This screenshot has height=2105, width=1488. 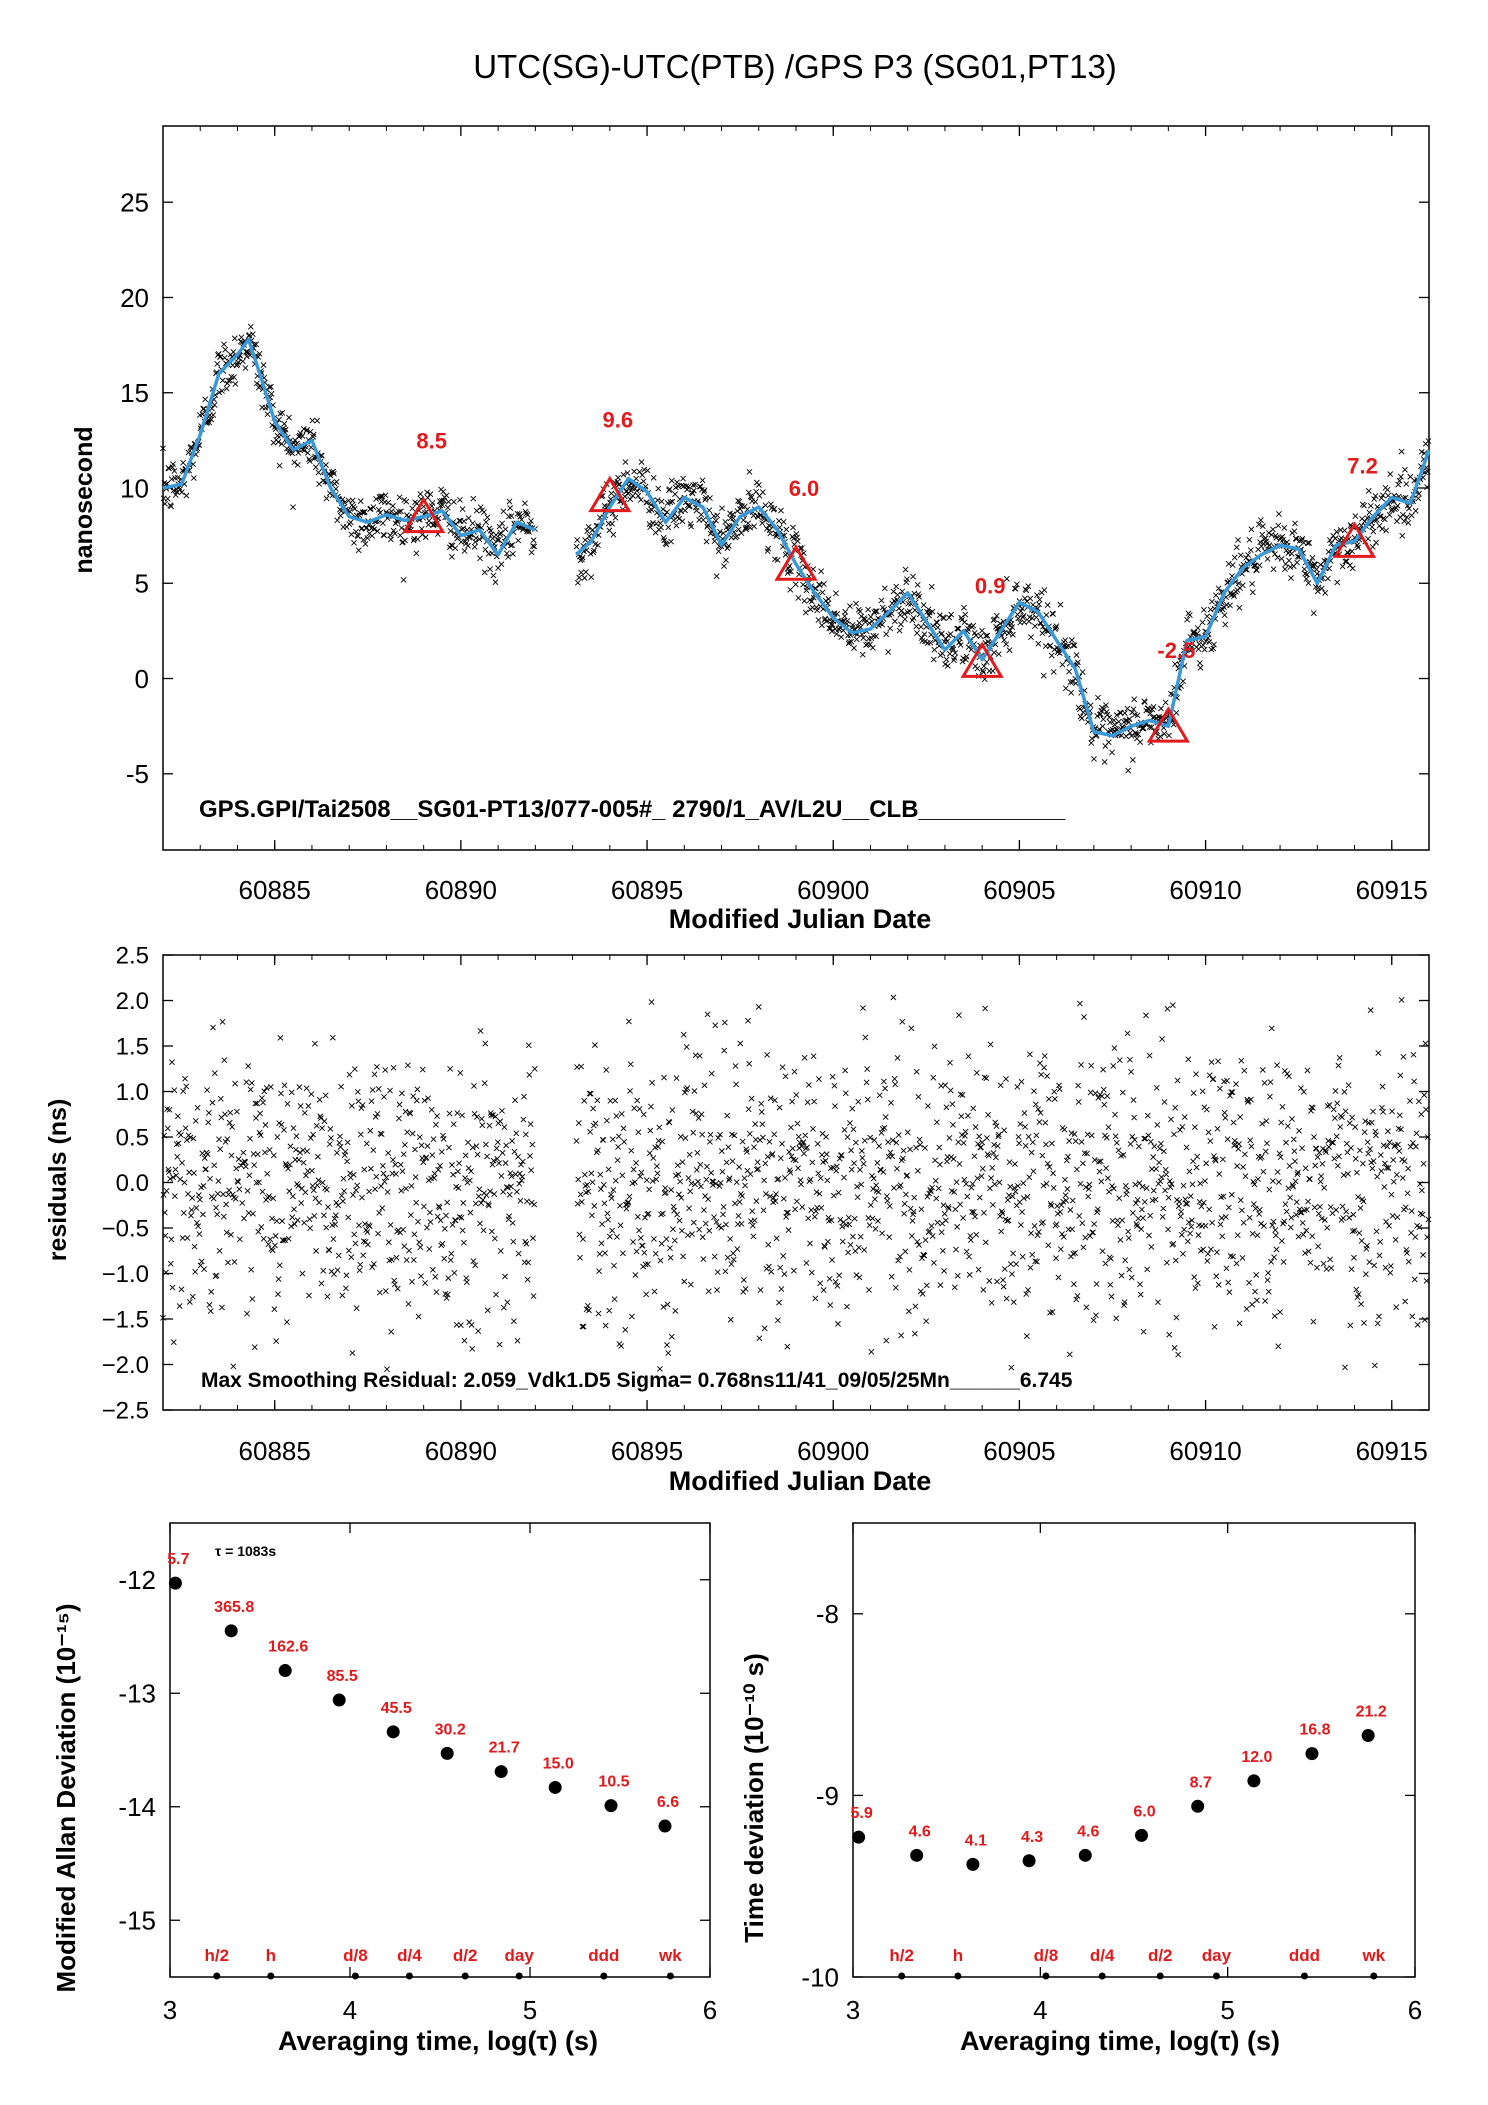 What do you see at coordinates (1102, 1976) in the screenshot?
I see `averaging-marker-dot` at bounding box center [1102, 1976].